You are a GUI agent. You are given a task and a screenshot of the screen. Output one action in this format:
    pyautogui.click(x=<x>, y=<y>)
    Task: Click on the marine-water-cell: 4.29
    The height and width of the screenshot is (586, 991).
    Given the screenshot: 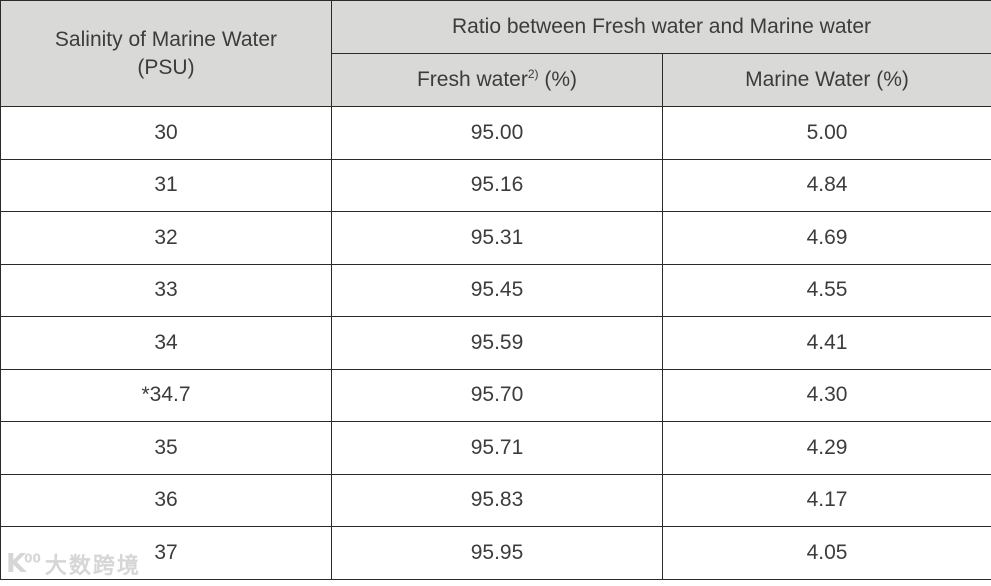 What is the action you would take?
    pyautogui.click(x=826, y=448)
    